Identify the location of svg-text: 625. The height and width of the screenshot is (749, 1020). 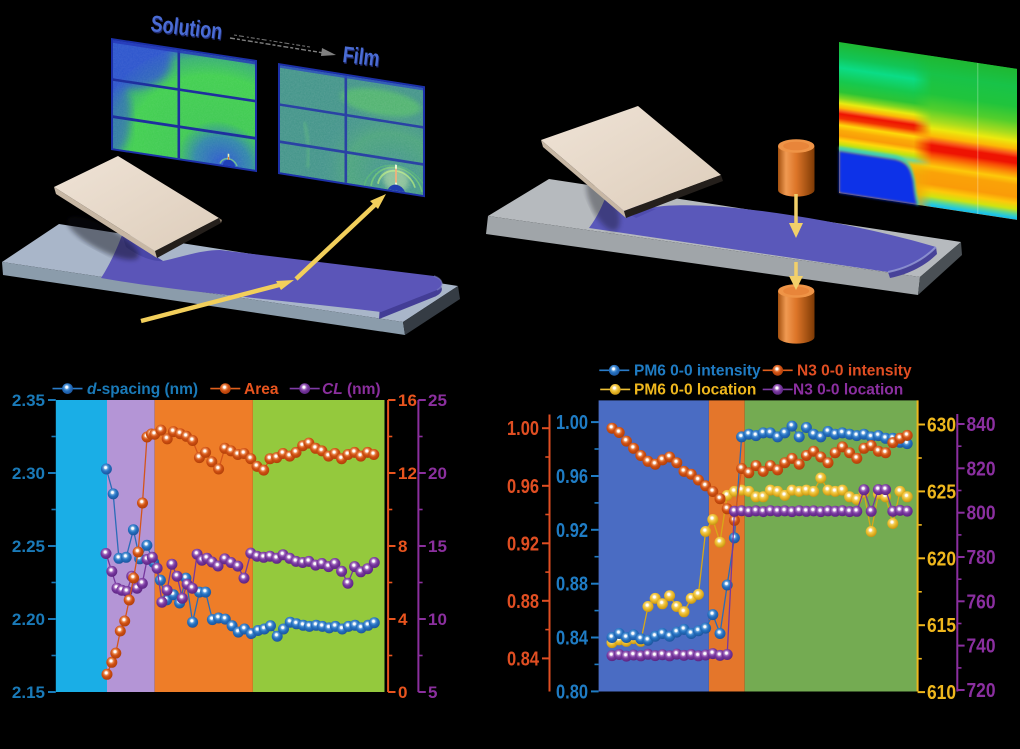
(941, 492).